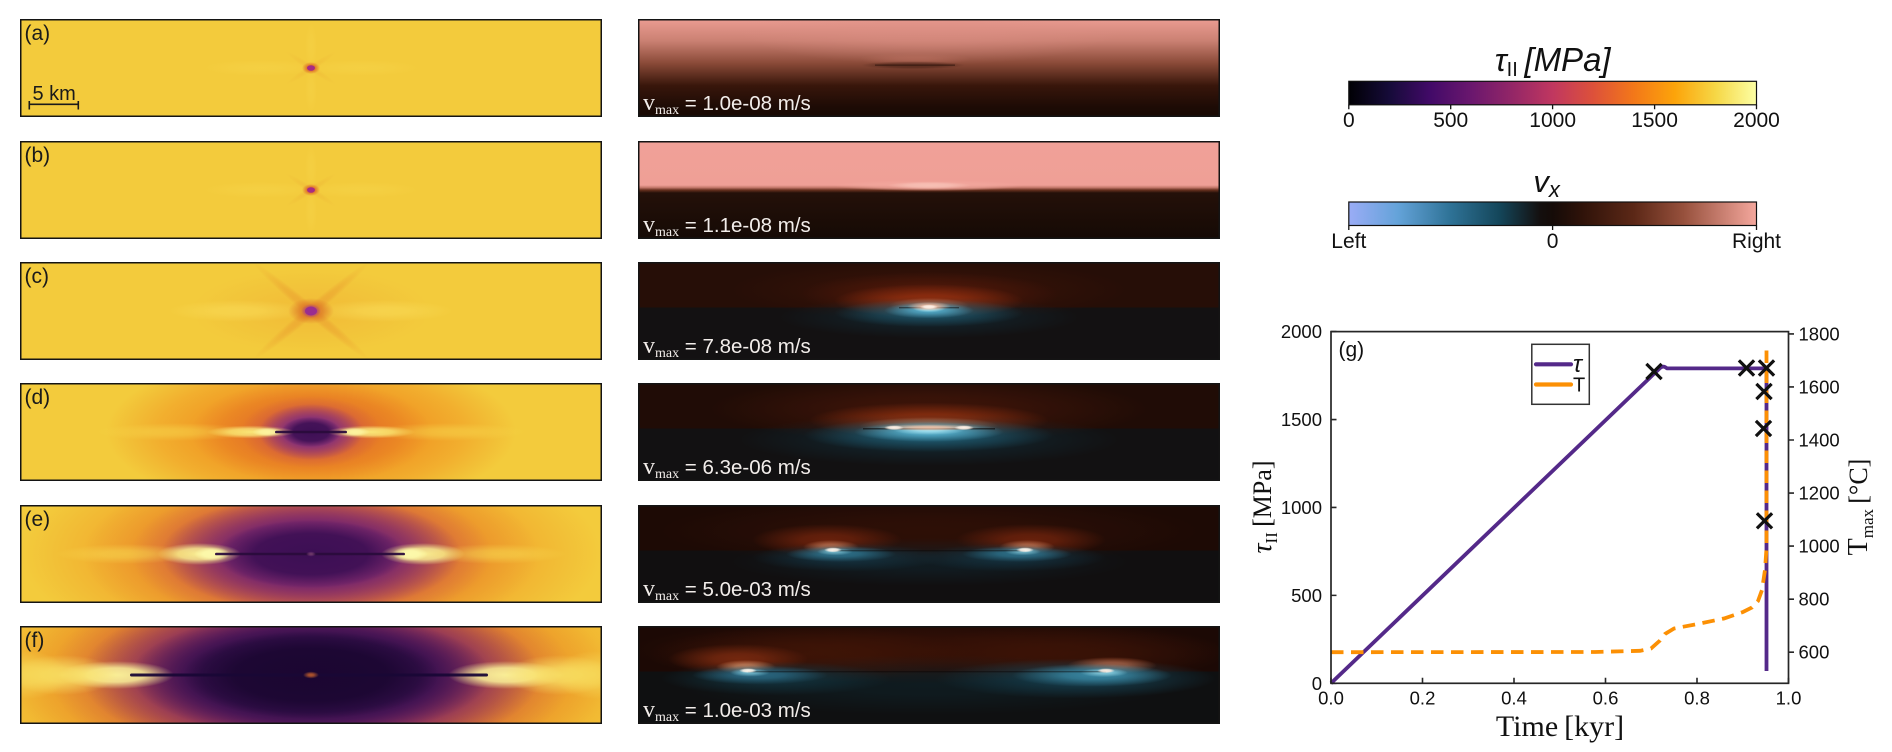 This screenshot has width=1892, height=752. Describe the element at coordinates (1547, 183) in the screenshot. I see `svg-text: vx` at that location.